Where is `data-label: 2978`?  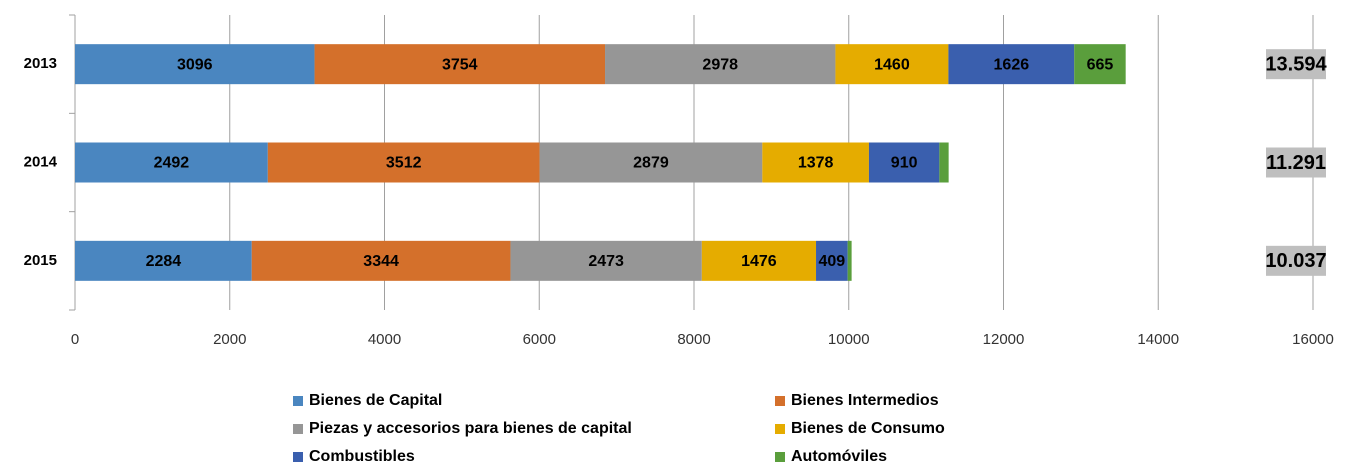 data-label: 2978 is located at coordinates (720, 64).